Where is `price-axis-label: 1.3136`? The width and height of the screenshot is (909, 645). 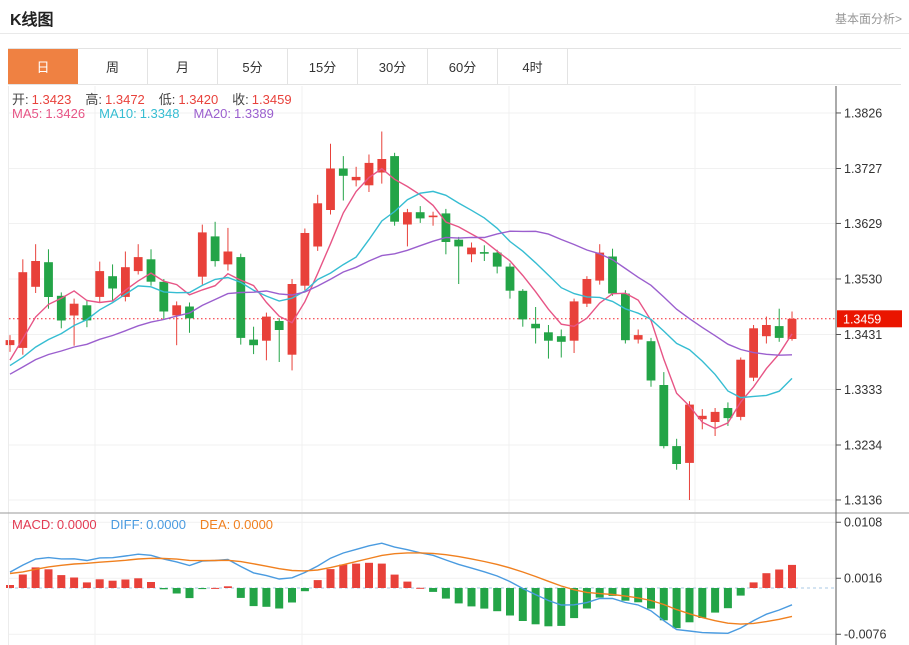
price-axis-label: 1.3136 is located at coordinates (863, 500).